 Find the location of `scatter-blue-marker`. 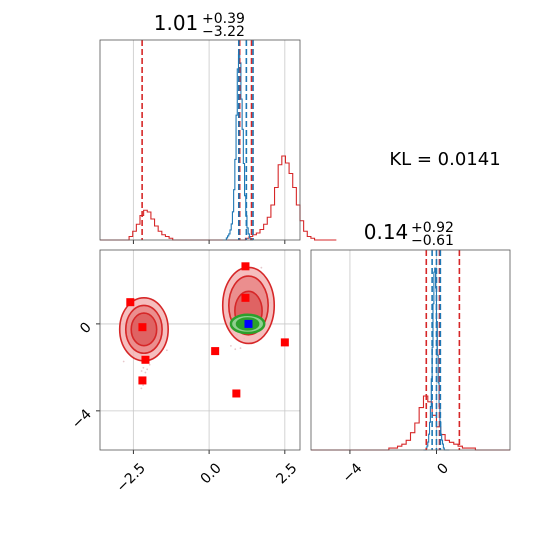

scatter-blue-marker is located at coordinates (248, 323).